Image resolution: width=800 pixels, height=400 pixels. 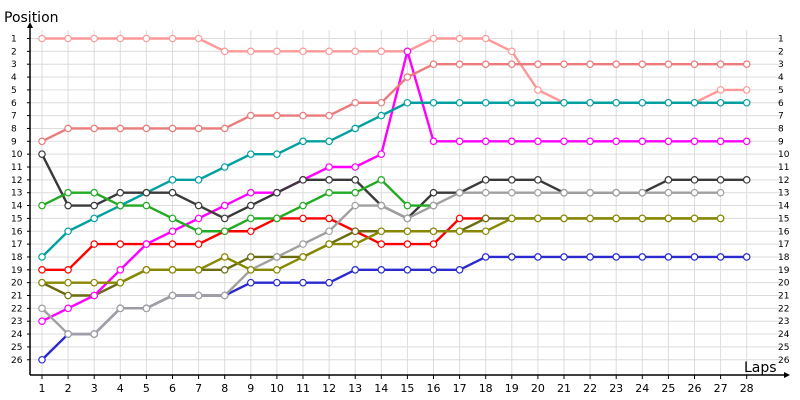 What do you see at coordinates (642, 388) in the screenshot?
I see `x-tick-label: 24` at bounding box center [642, 388].